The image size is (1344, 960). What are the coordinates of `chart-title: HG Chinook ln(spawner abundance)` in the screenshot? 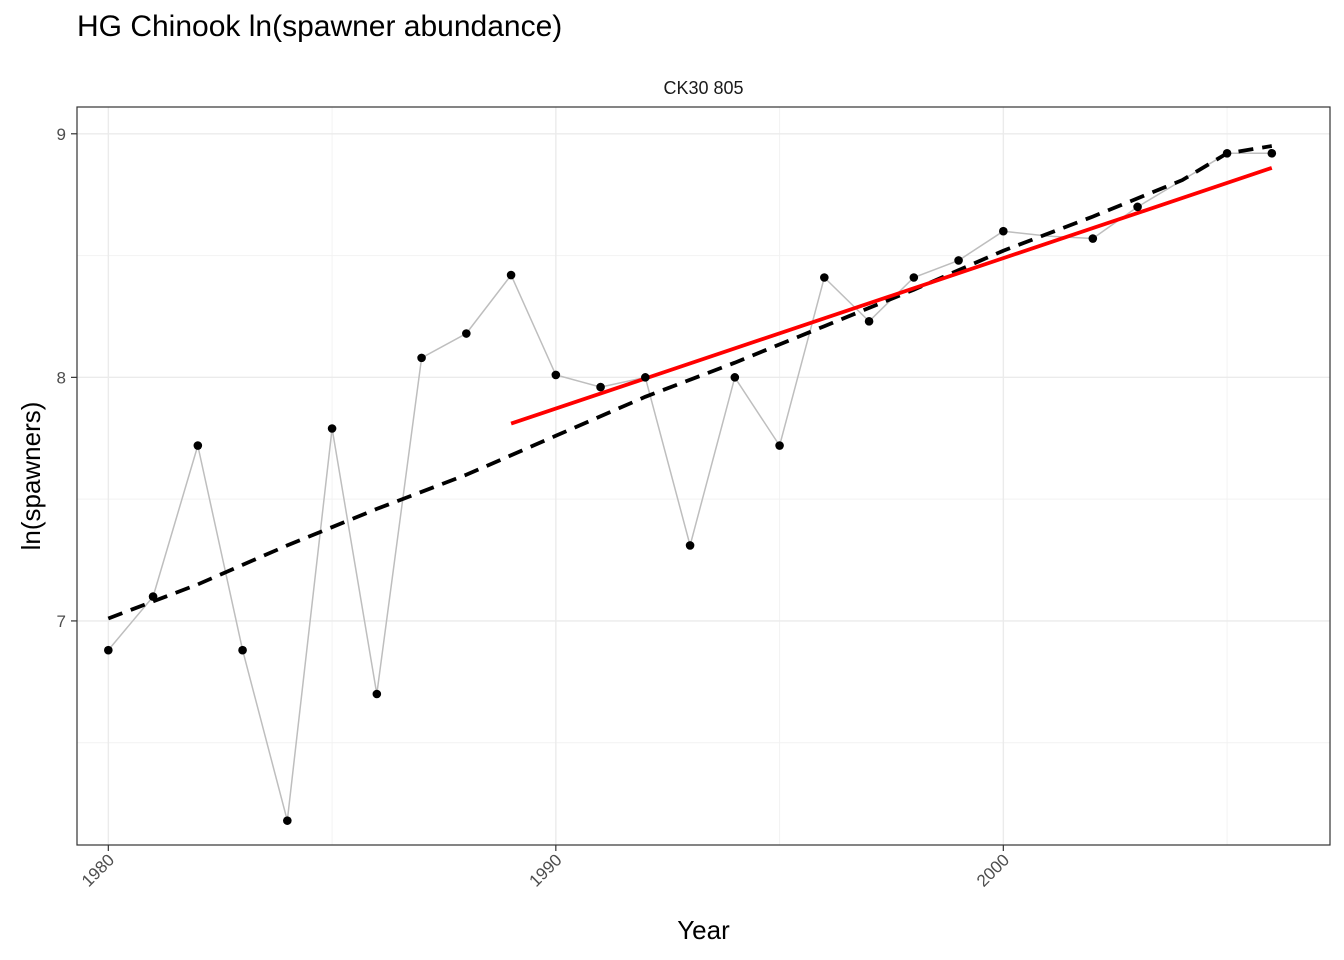 It's located at (320, 26).